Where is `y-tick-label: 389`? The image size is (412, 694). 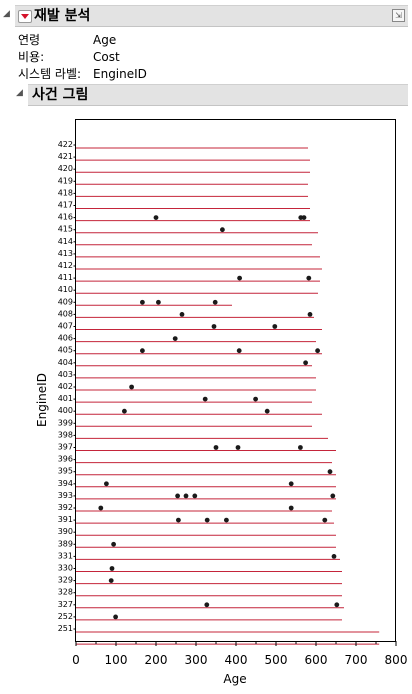
y-tick-label: 389 is located at coordinates (65, 543).